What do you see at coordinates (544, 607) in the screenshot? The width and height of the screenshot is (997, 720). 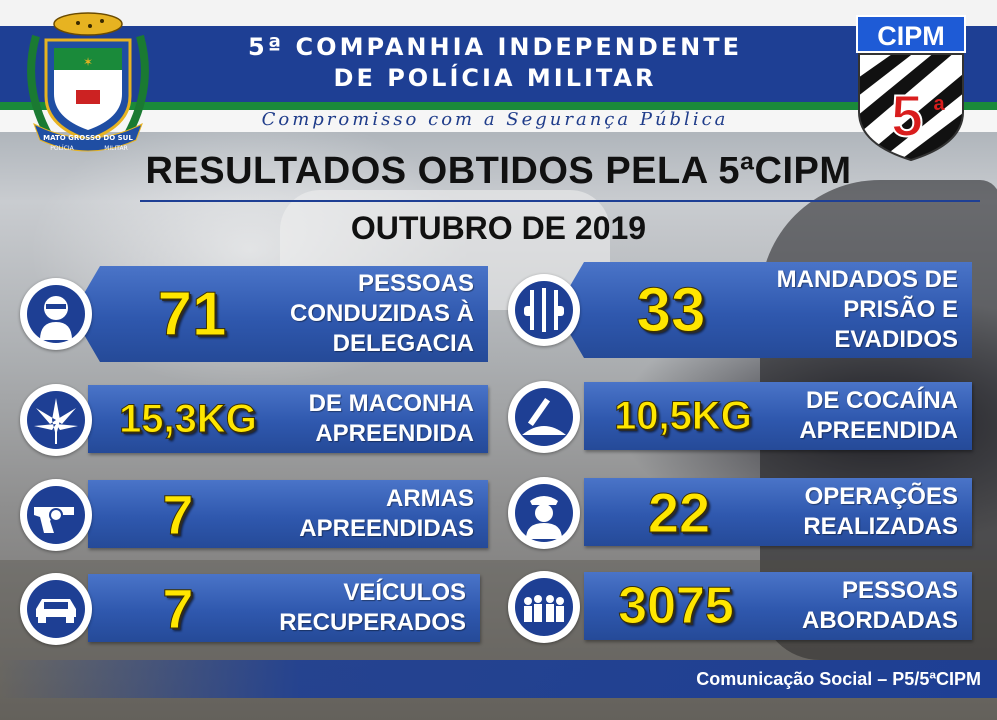 I see `crowd-icon` at bounding box center [544, 607].